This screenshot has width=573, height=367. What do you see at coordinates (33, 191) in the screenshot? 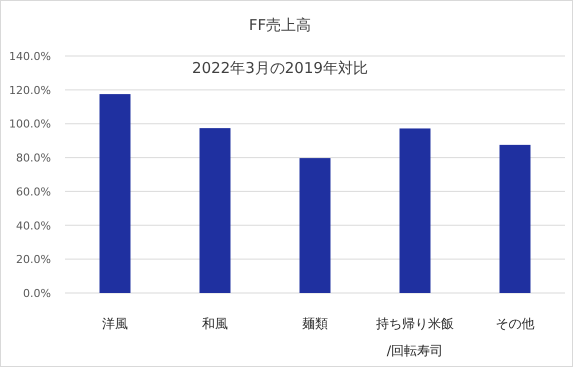
I see `y-tick-label: 60.0%` at bounding box center [33, 191].